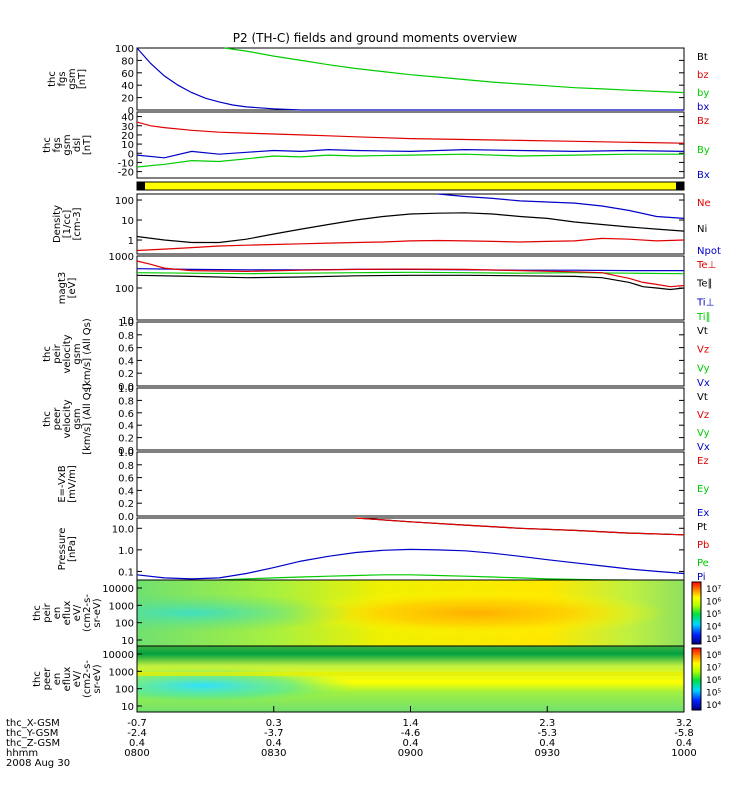  Describe the element at coordinates (410, 613) in the screenshot. I see `heatmap-cool-region` at that location.